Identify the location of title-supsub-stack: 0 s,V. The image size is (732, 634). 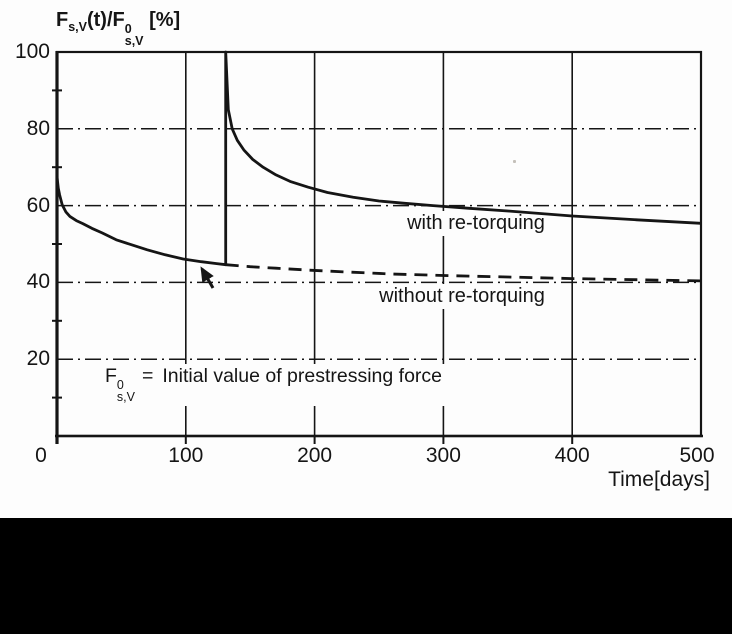
(134, 35).